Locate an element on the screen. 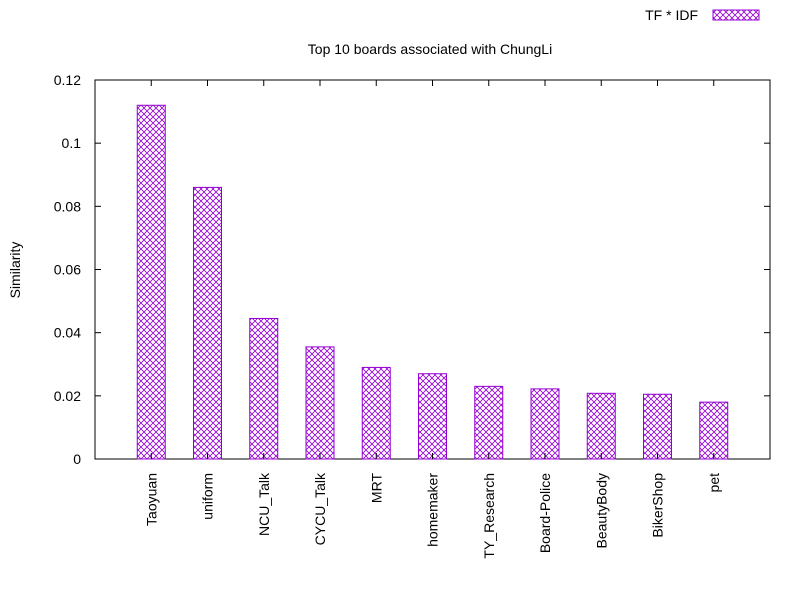 This screenshot has height=600, width=800. x-tick-label: BeautyBody is located at coordinates (601, 511).